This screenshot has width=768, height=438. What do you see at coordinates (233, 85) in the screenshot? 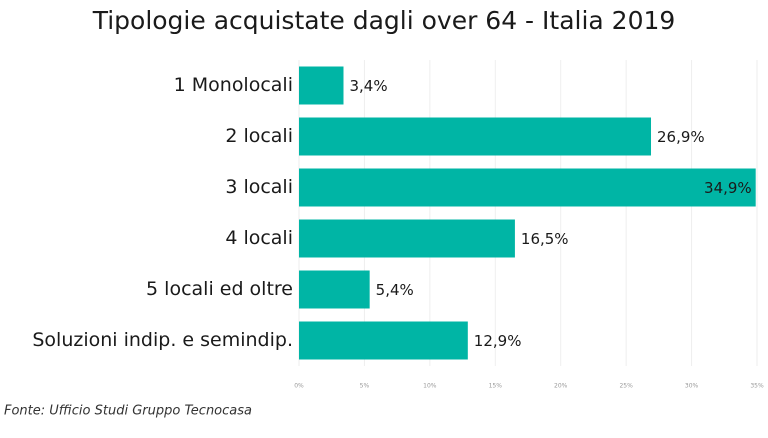
I see `category-label: 1 Monolocali` at bounding box center [233, 85].